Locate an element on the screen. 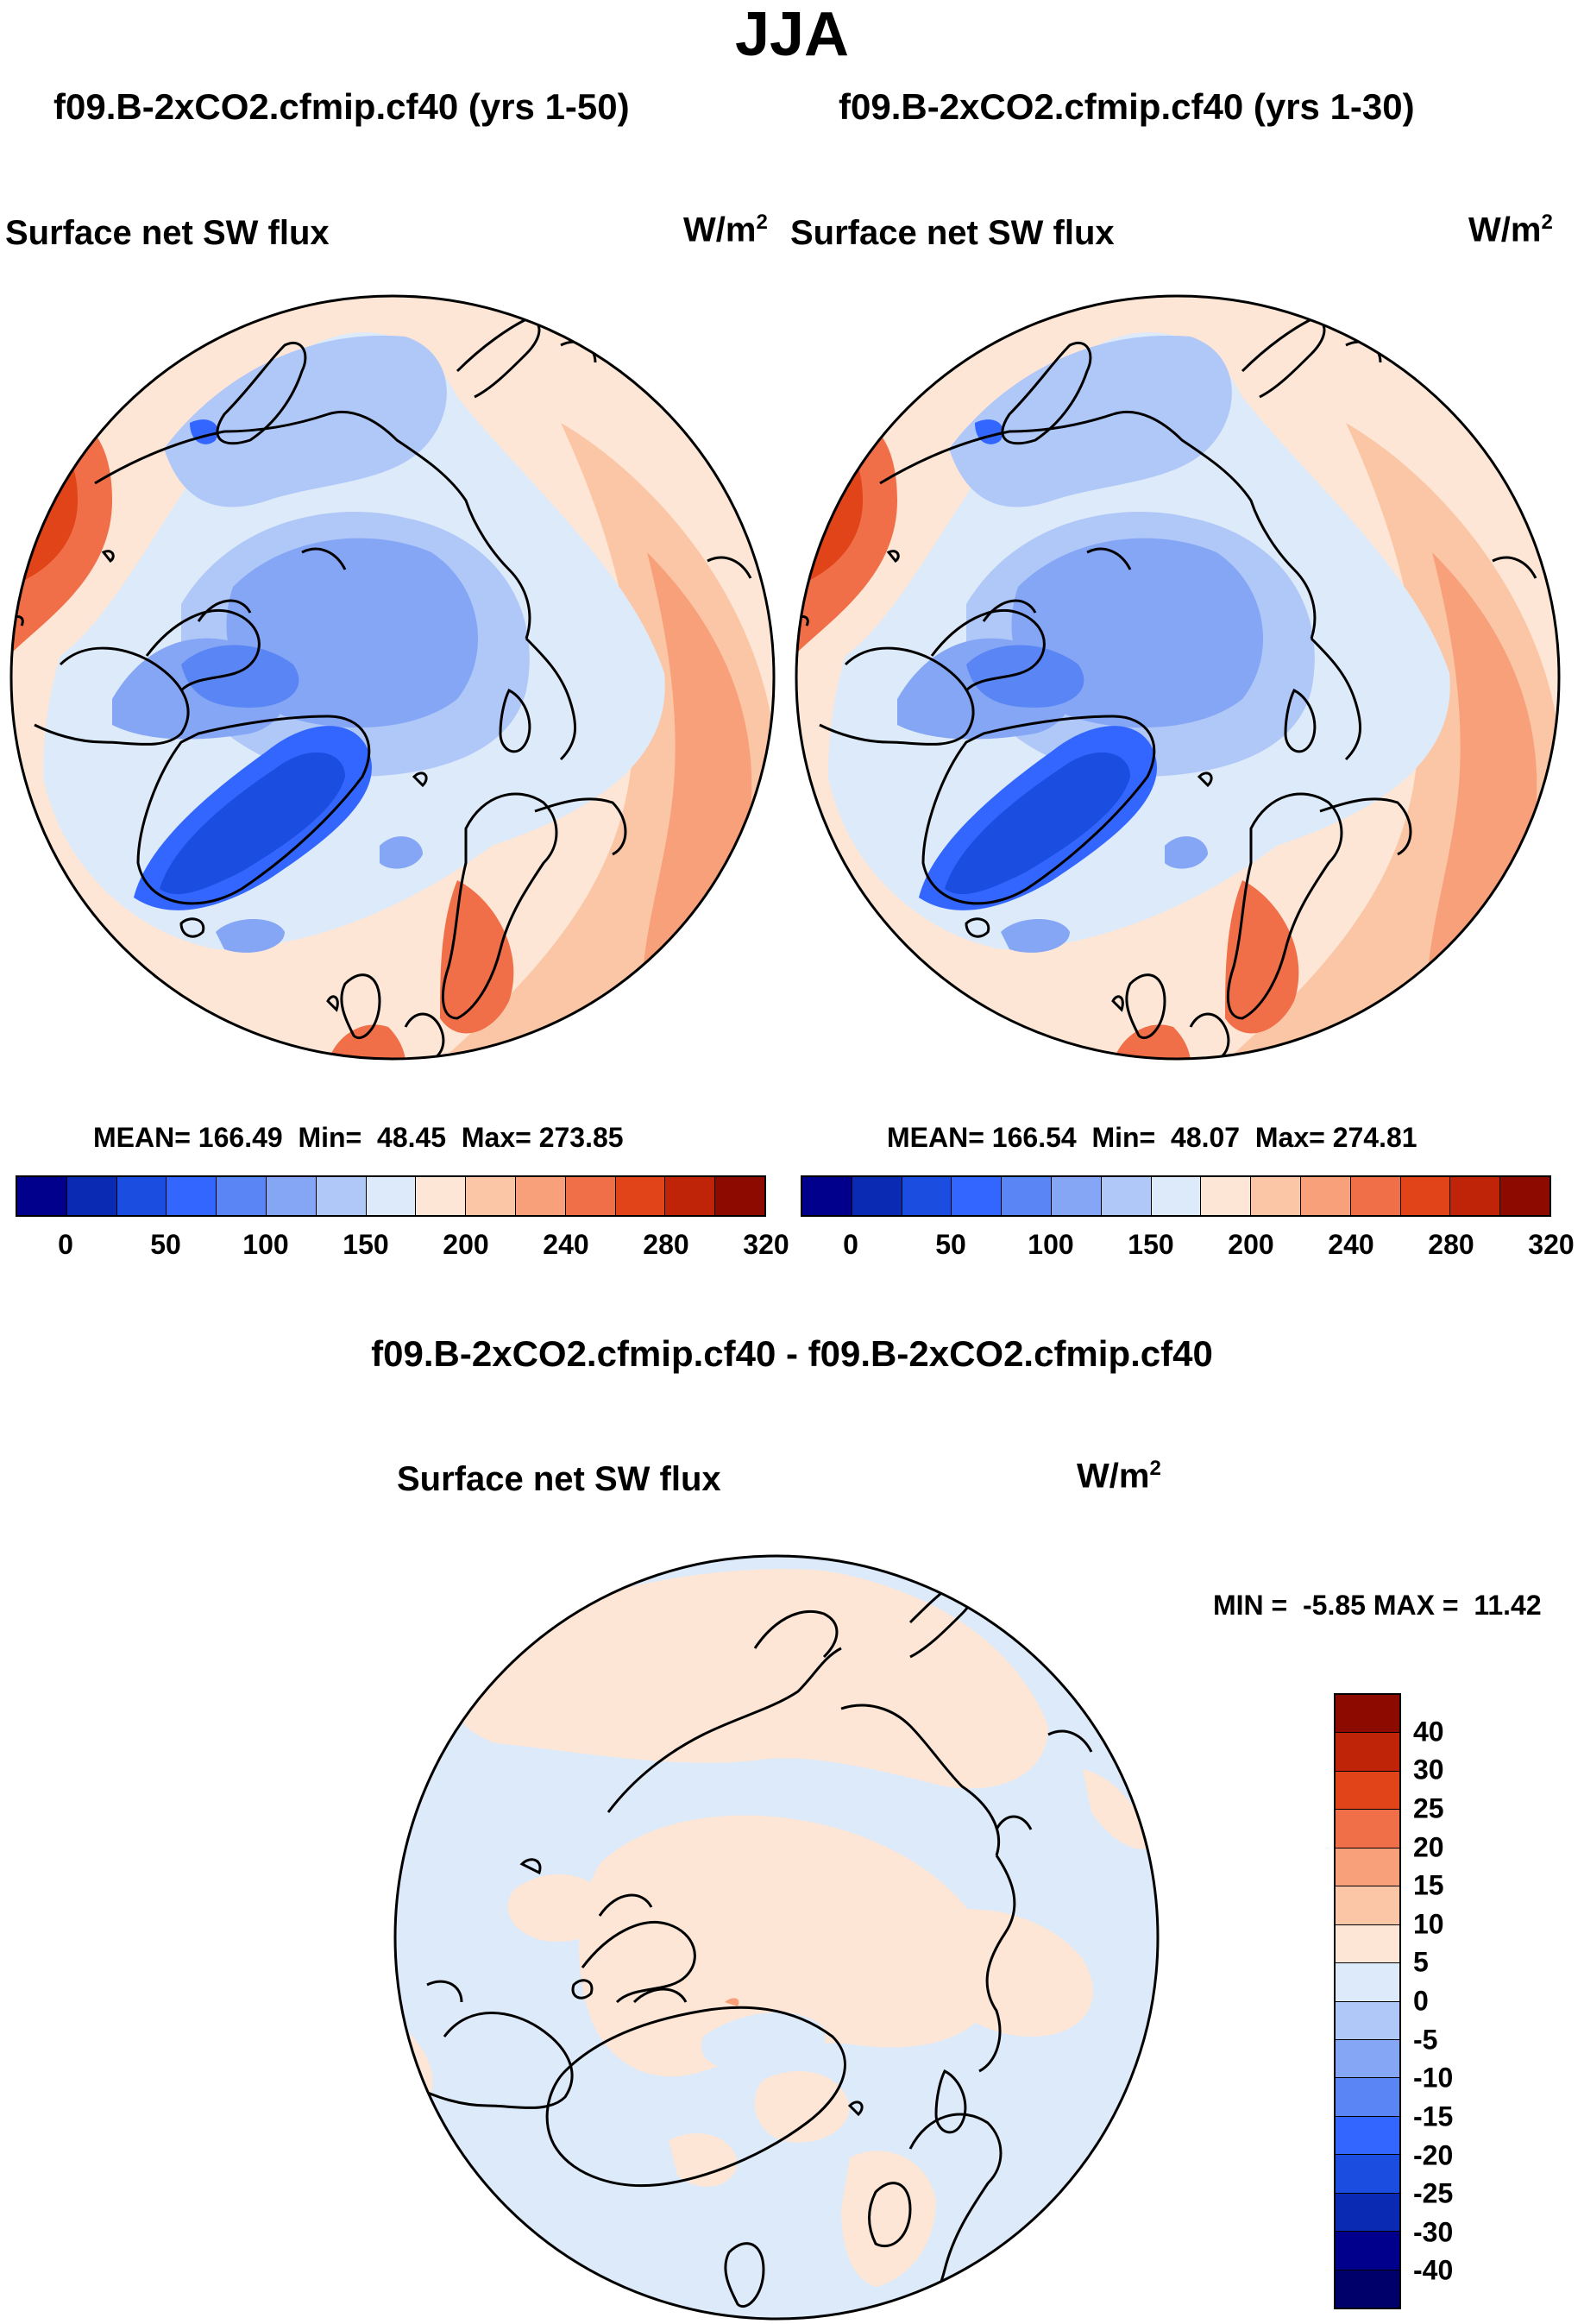 This screenshot has height=2324, width=1584. panel1-variable-label: Surface net SW flux is located at coordinates (168, 233).